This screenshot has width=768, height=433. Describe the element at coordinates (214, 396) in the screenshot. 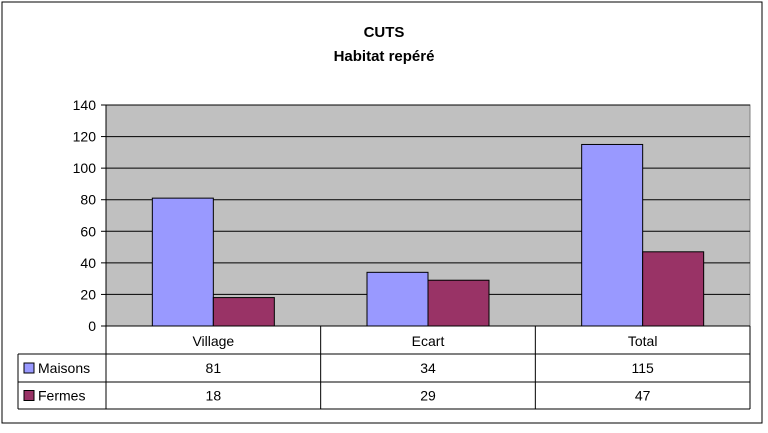

I see `table-value-fermes: 18` at that location.